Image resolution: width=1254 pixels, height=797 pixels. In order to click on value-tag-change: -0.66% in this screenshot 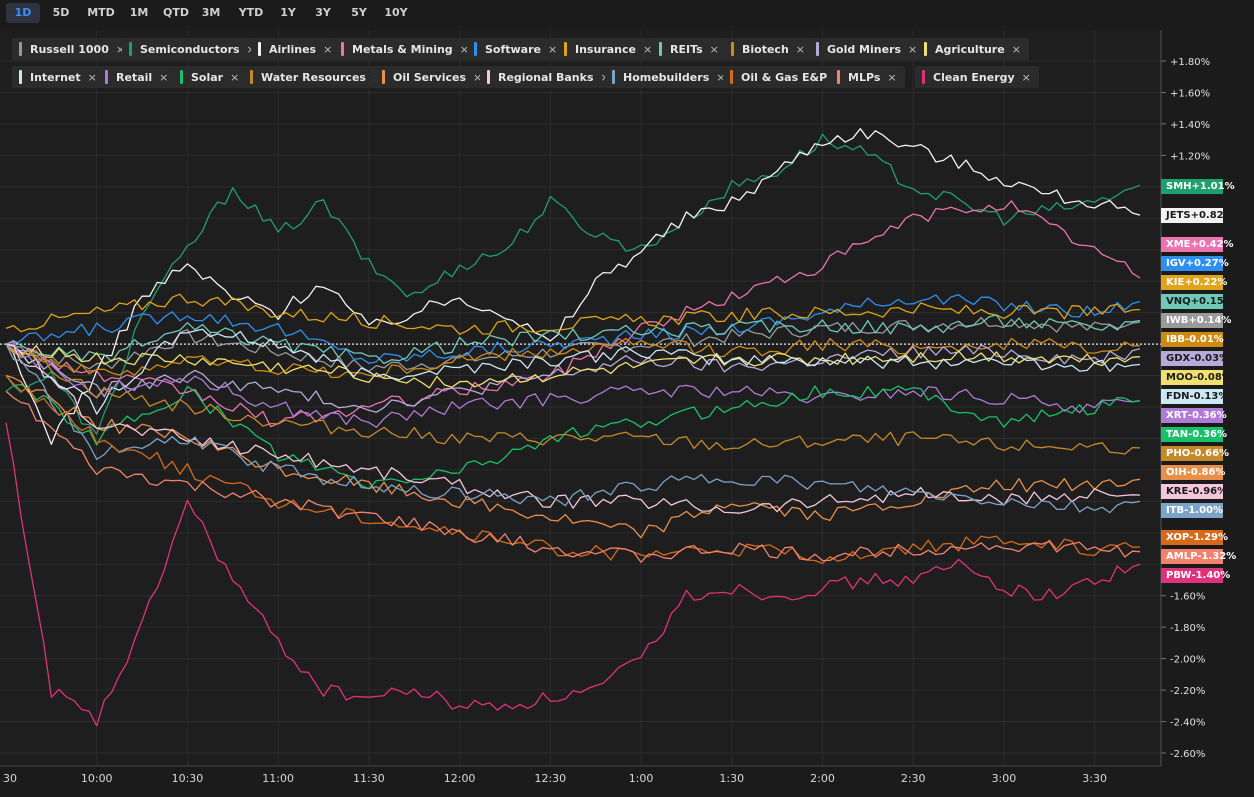, I will do `click(1210, 453)`.